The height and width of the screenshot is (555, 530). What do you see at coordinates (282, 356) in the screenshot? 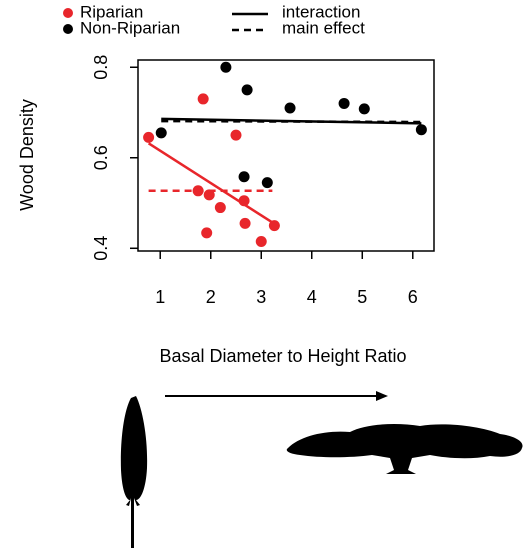
I see `x-axis-label: Basal Diameter to Height Ratio` at bounding box center [282, 356].